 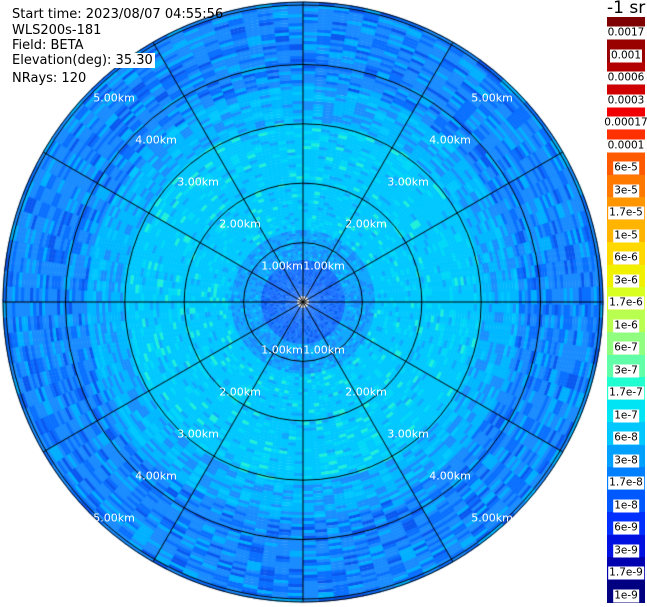 What do you see at coordinates (626, 168) in the screenshot?
I see `colorbar-tick-label: 6e-5` at bounding box center [626, 168].